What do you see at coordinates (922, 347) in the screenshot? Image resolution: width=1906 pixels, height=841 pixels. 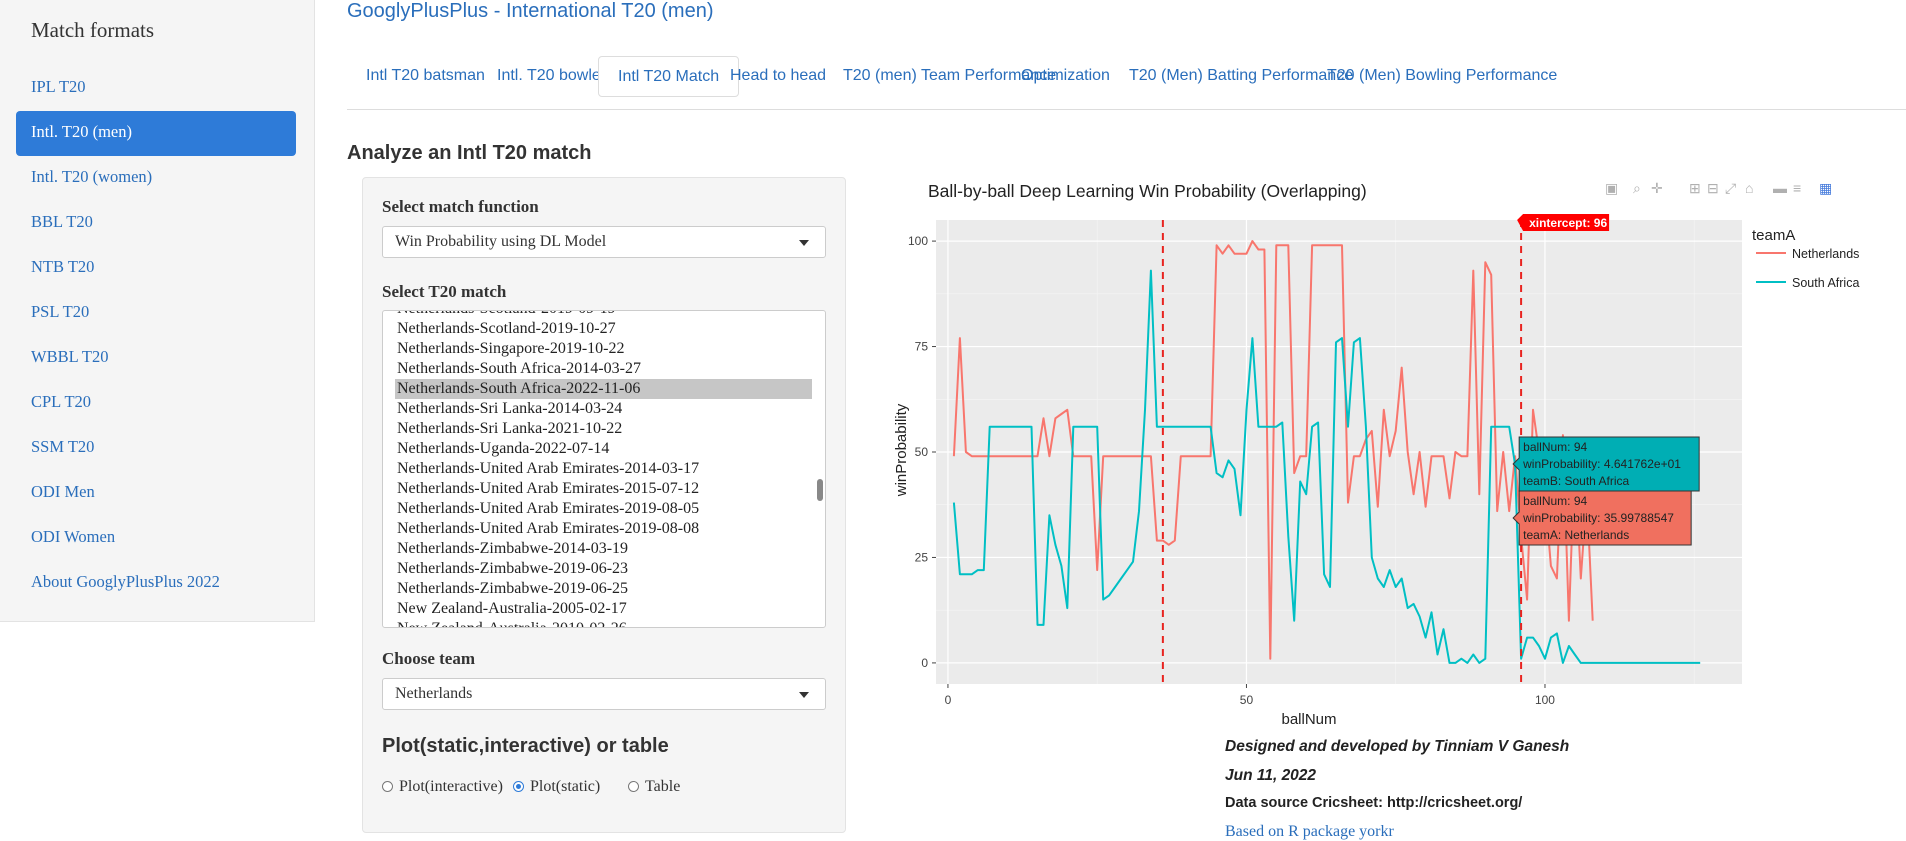 I see `y-tick-label: 75` at bounding box center [922, 347].